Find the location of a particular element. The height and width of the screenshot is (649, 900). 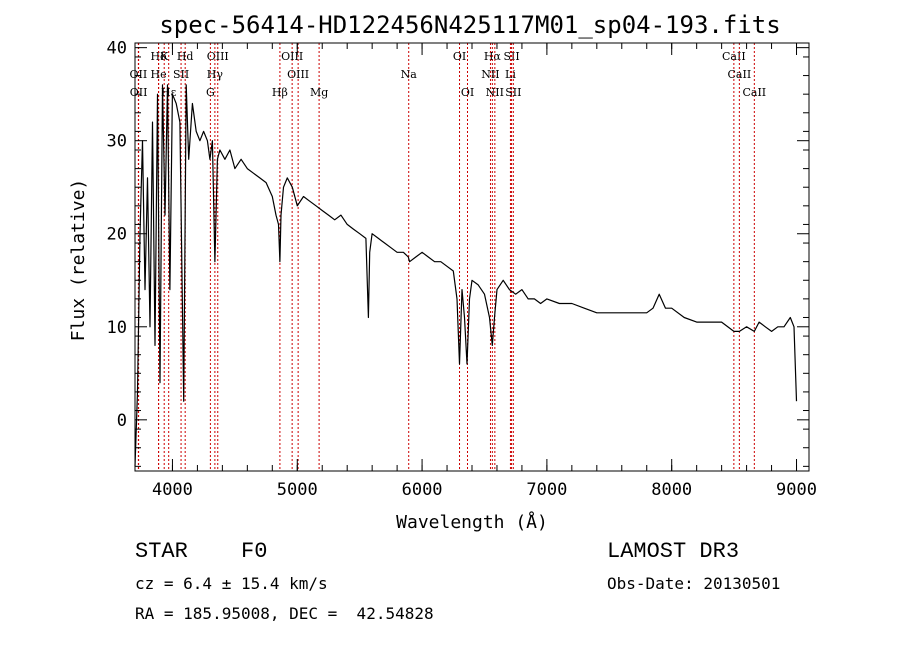

line-label-8: CaII is located at coordinates (734, 56).